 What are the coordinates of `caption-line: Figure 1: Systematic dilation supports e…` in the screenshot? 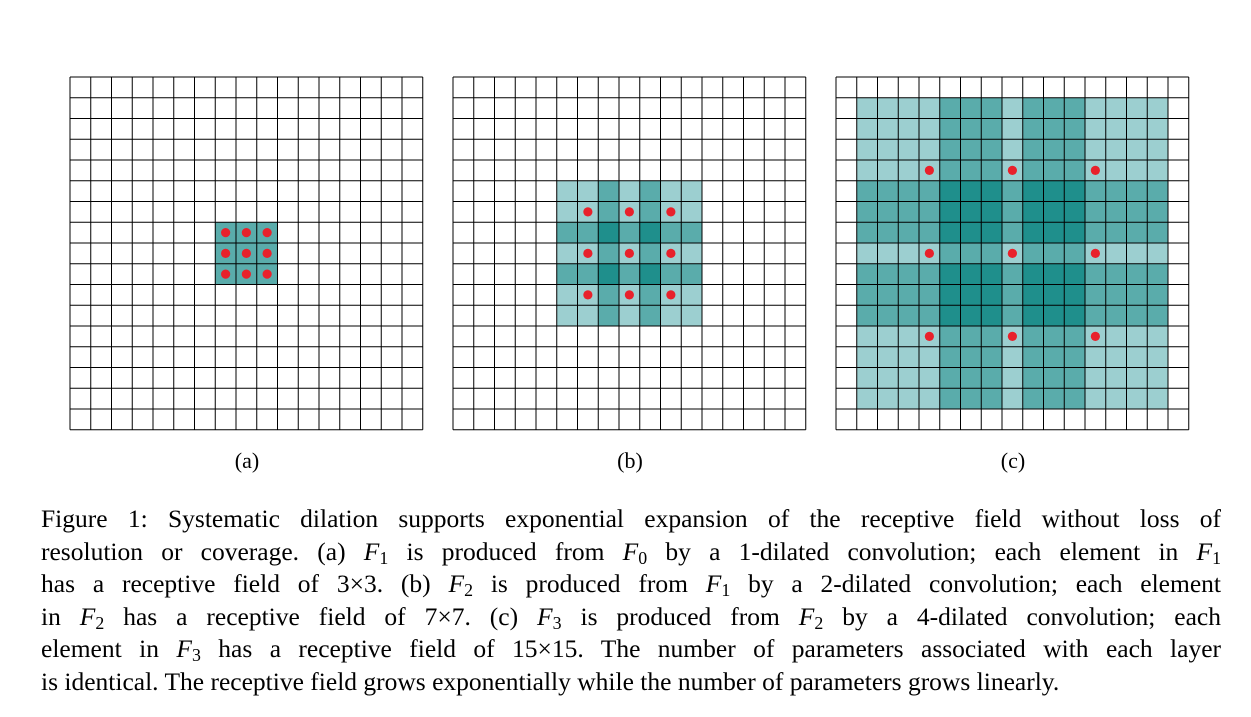 It's located at (631, 518).